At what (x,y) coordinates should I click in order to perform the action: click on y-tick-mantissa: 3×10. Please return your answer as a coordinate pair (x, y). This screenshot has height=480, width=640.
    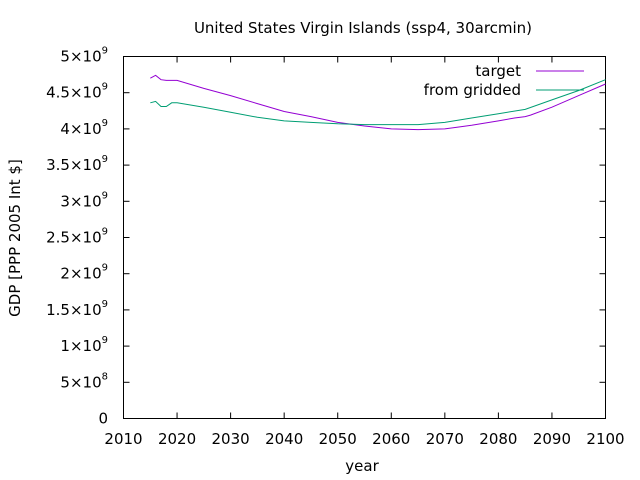
    Looking at the image, I should click on (80, 201).